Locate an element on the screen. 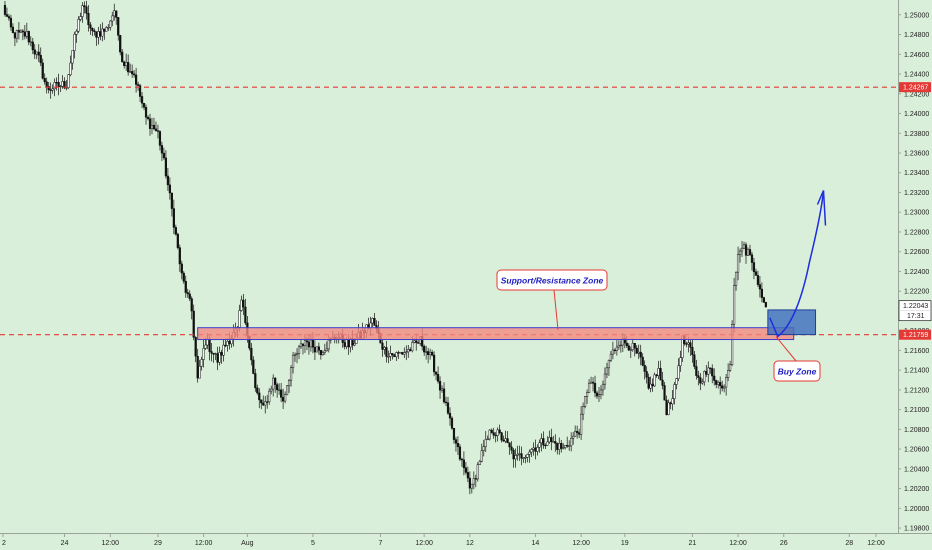  projection-arrowhead is located at coordinates (821, 208).